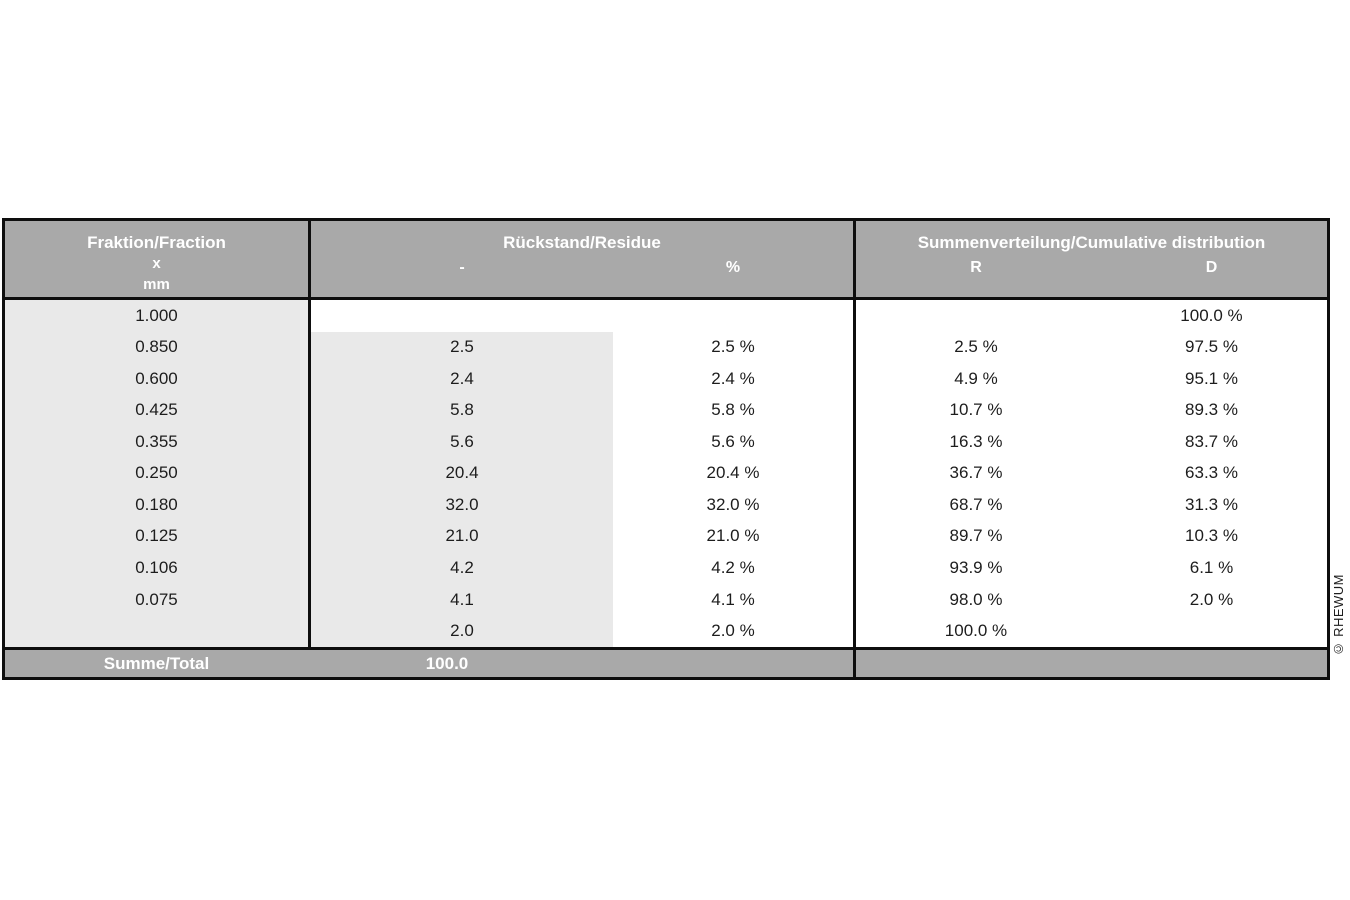  Describe the element at coordinates (733, 504) in the screenshot. I see `residue-pct-cell: 32.0 %` at that location.